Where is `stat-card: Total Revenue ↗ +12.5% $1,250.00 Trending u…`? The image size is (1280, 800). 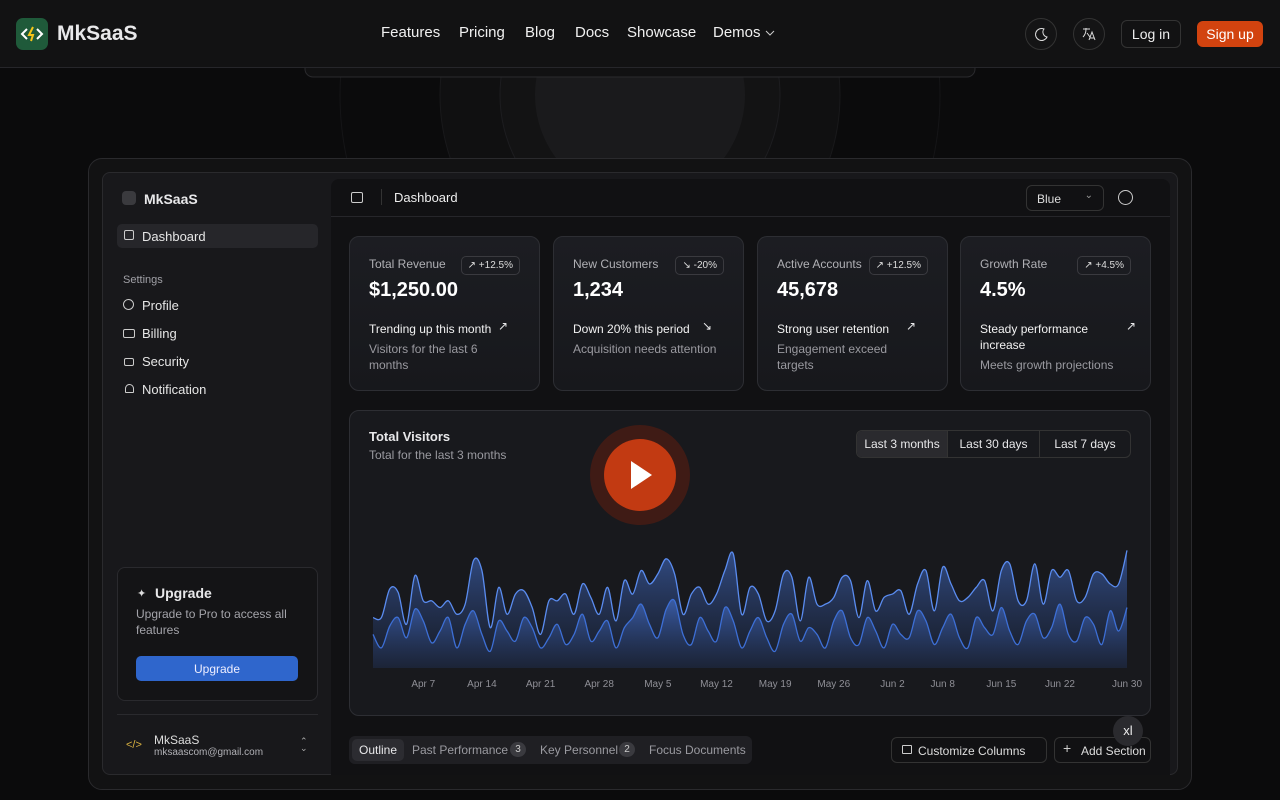 stat-card: Total Revenue ↗ +12.5% $1,250.00 Trending u… is located at coordinates (444, 313).